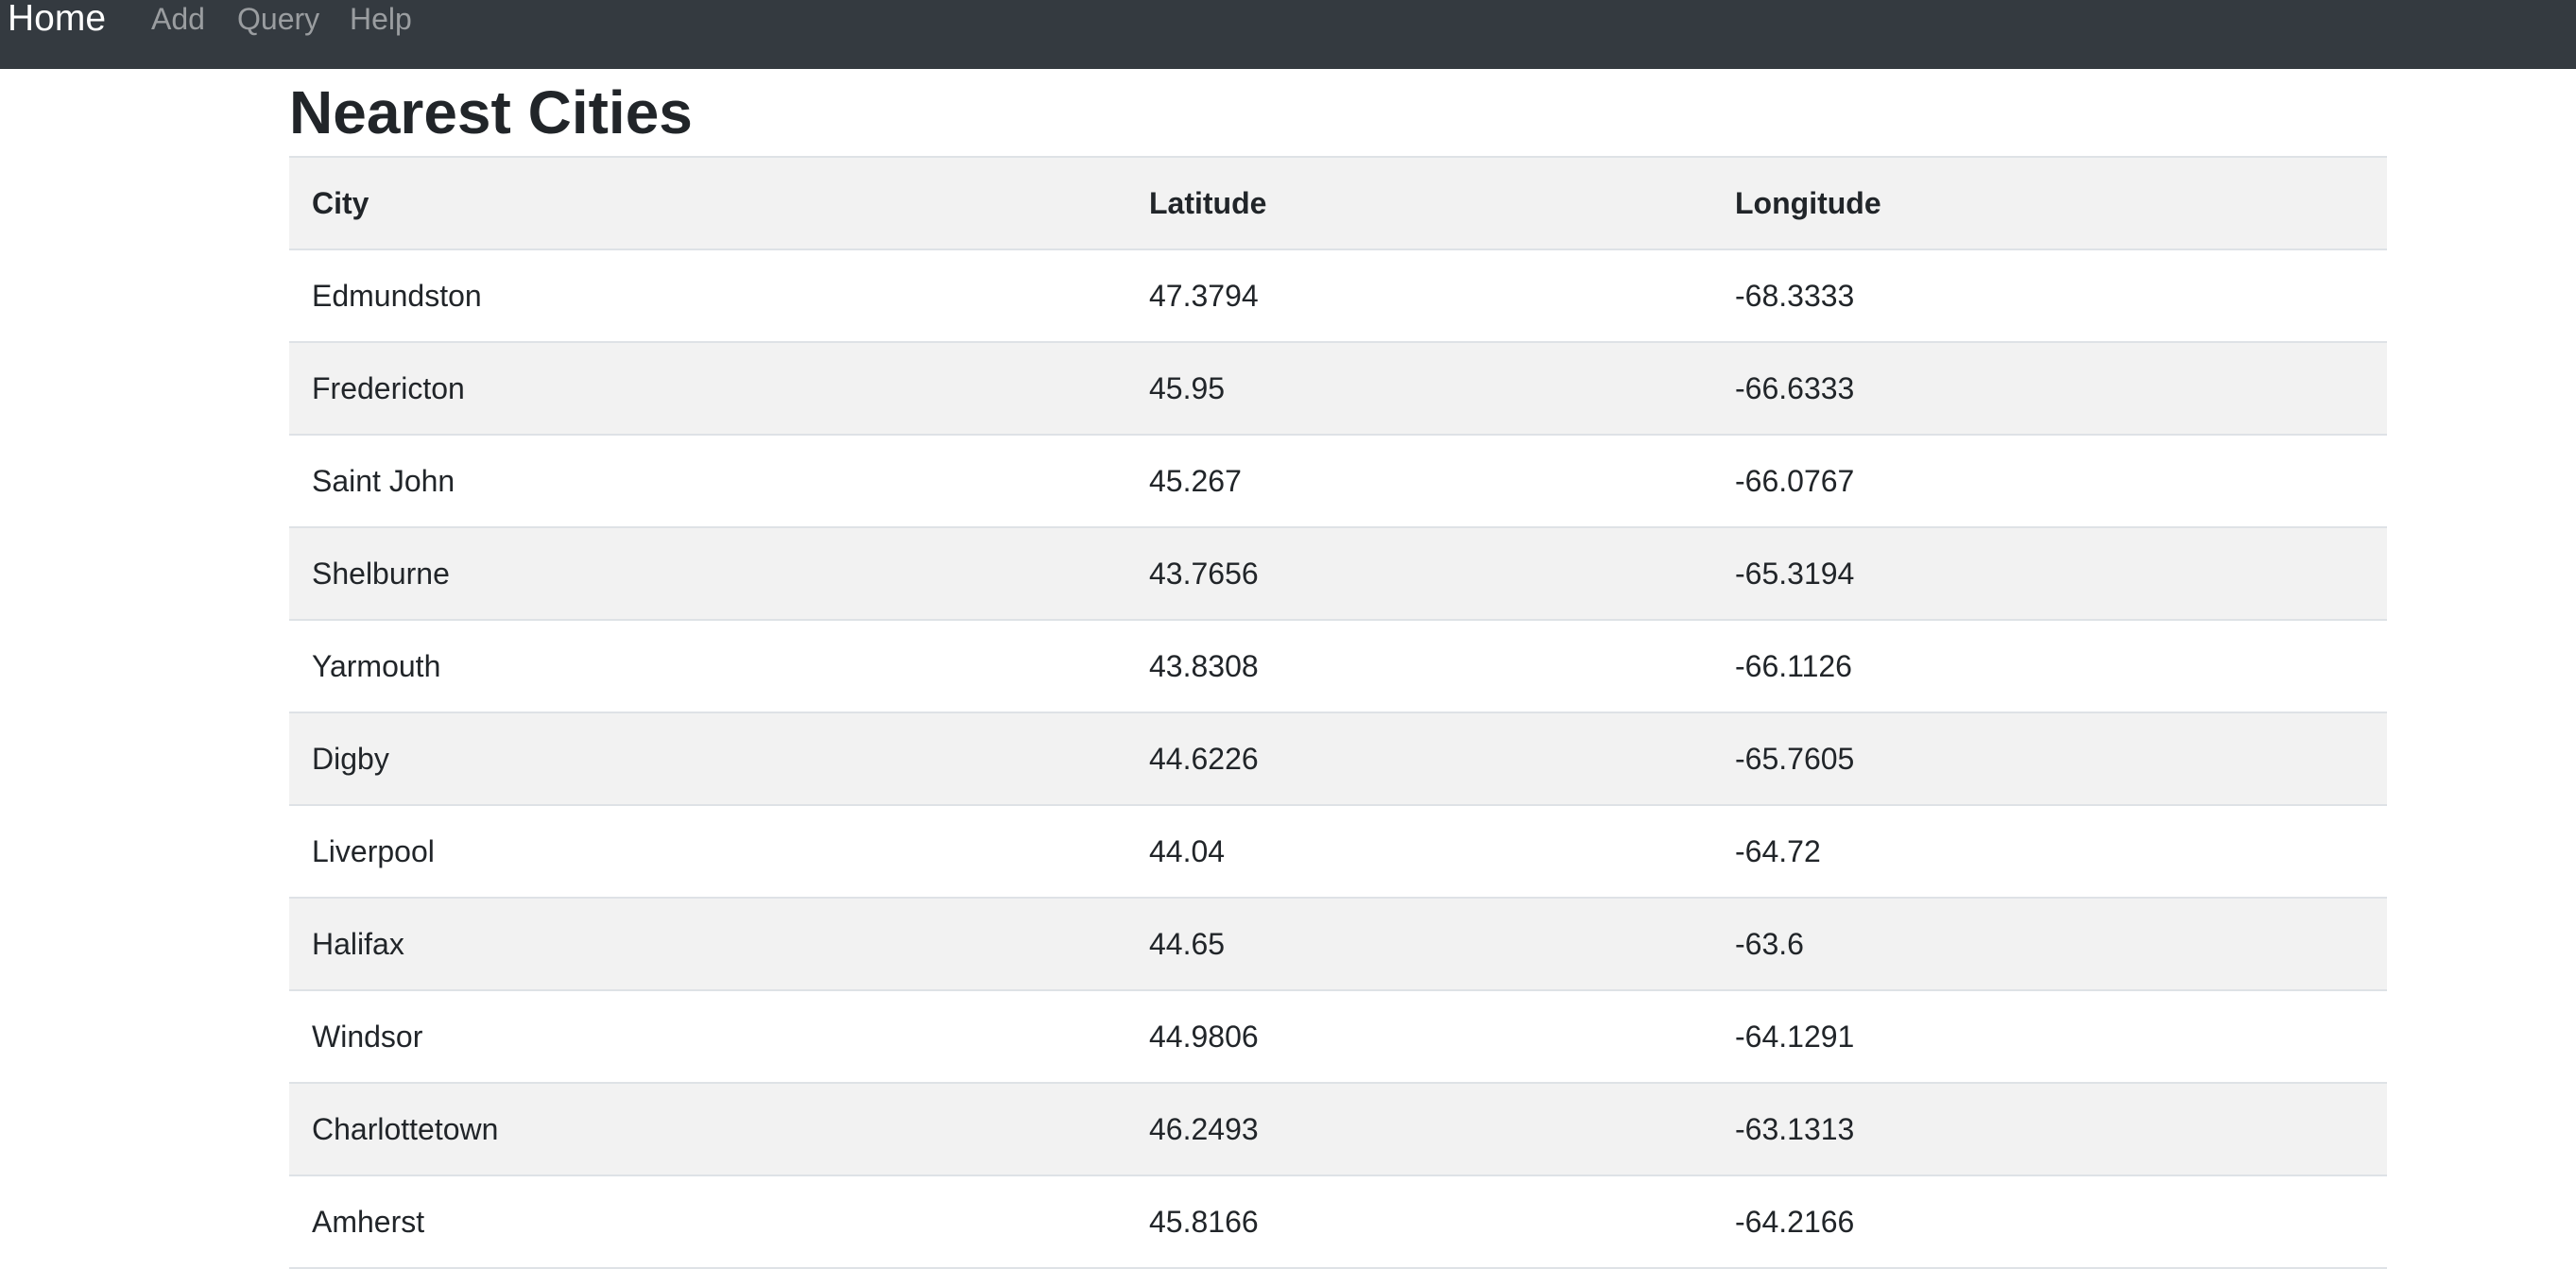  What do you see at coordinates (1419, 203) in the screenshot?
I see `column-header-latitude: Latitude` at bounding box center [1419, 203].